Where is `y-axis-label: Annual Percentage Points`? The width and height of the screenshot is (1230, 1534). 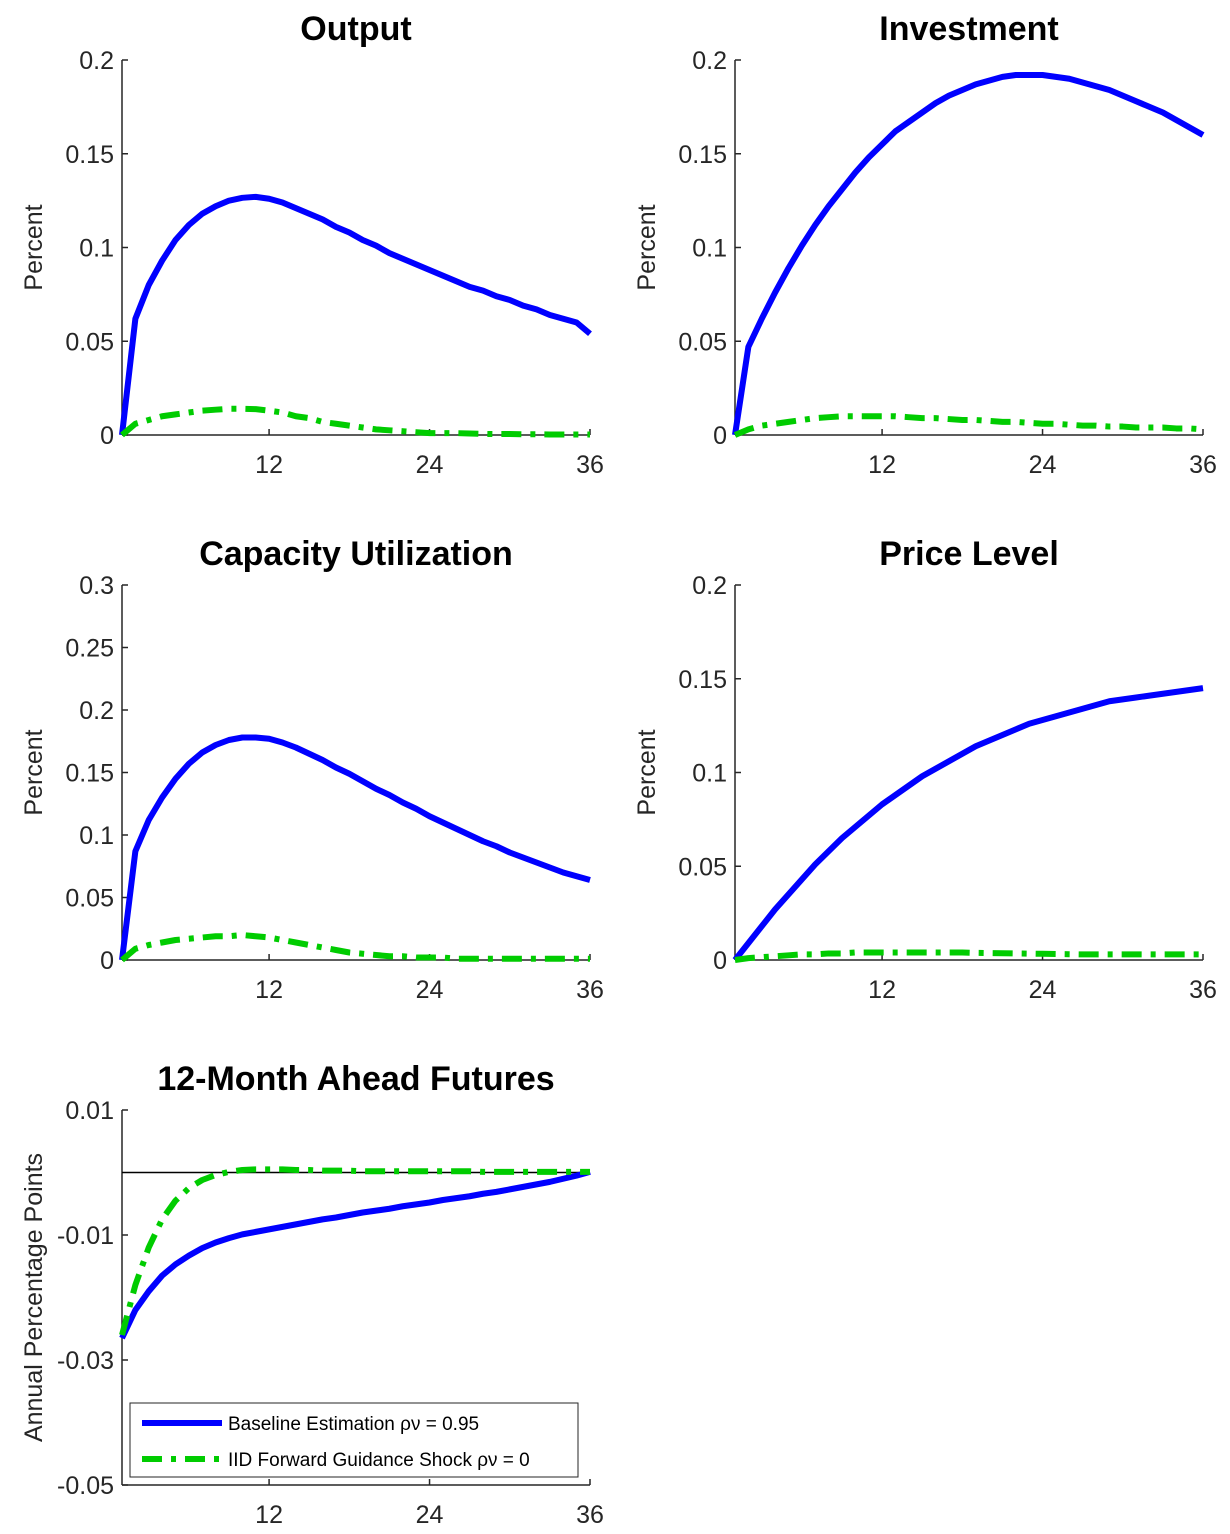 y-axis-label: Annual Percentage Points is located at coordinates (34, 1297).